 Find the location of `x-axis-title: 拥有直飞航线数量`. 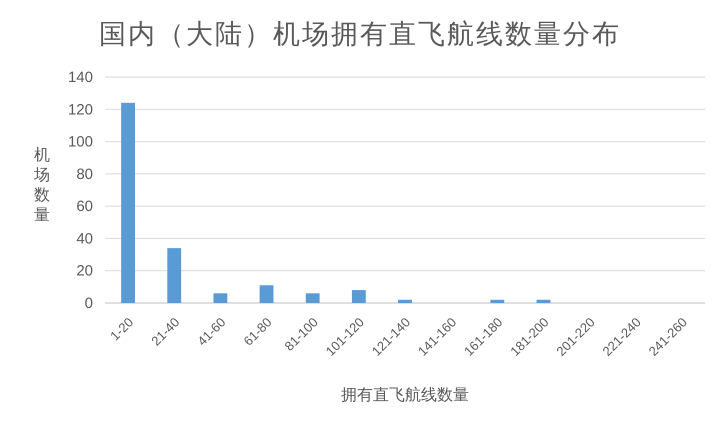

x-axis-title: 拥有直飞航线数量 is located at coordinates (405, 395).